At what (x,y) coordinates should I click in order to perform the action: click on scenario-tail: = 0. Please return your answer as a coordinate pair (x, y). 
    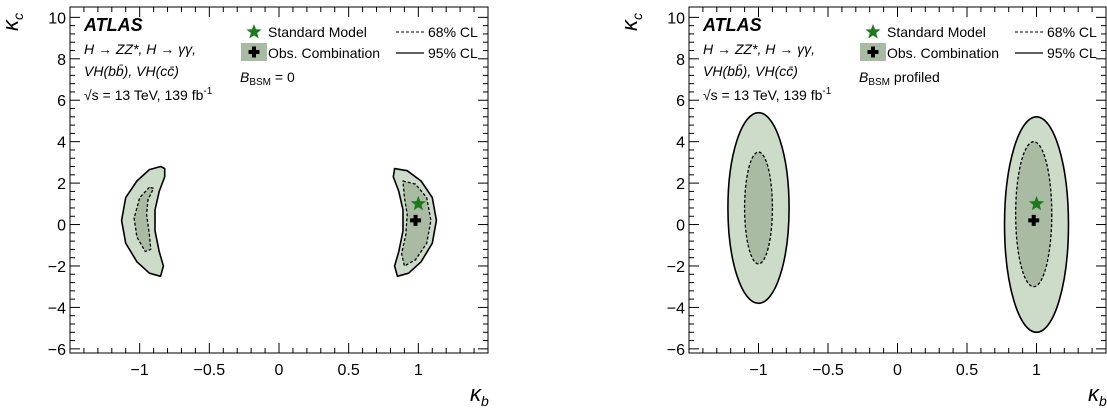
    Looking at the image, I should click on (283, 77).